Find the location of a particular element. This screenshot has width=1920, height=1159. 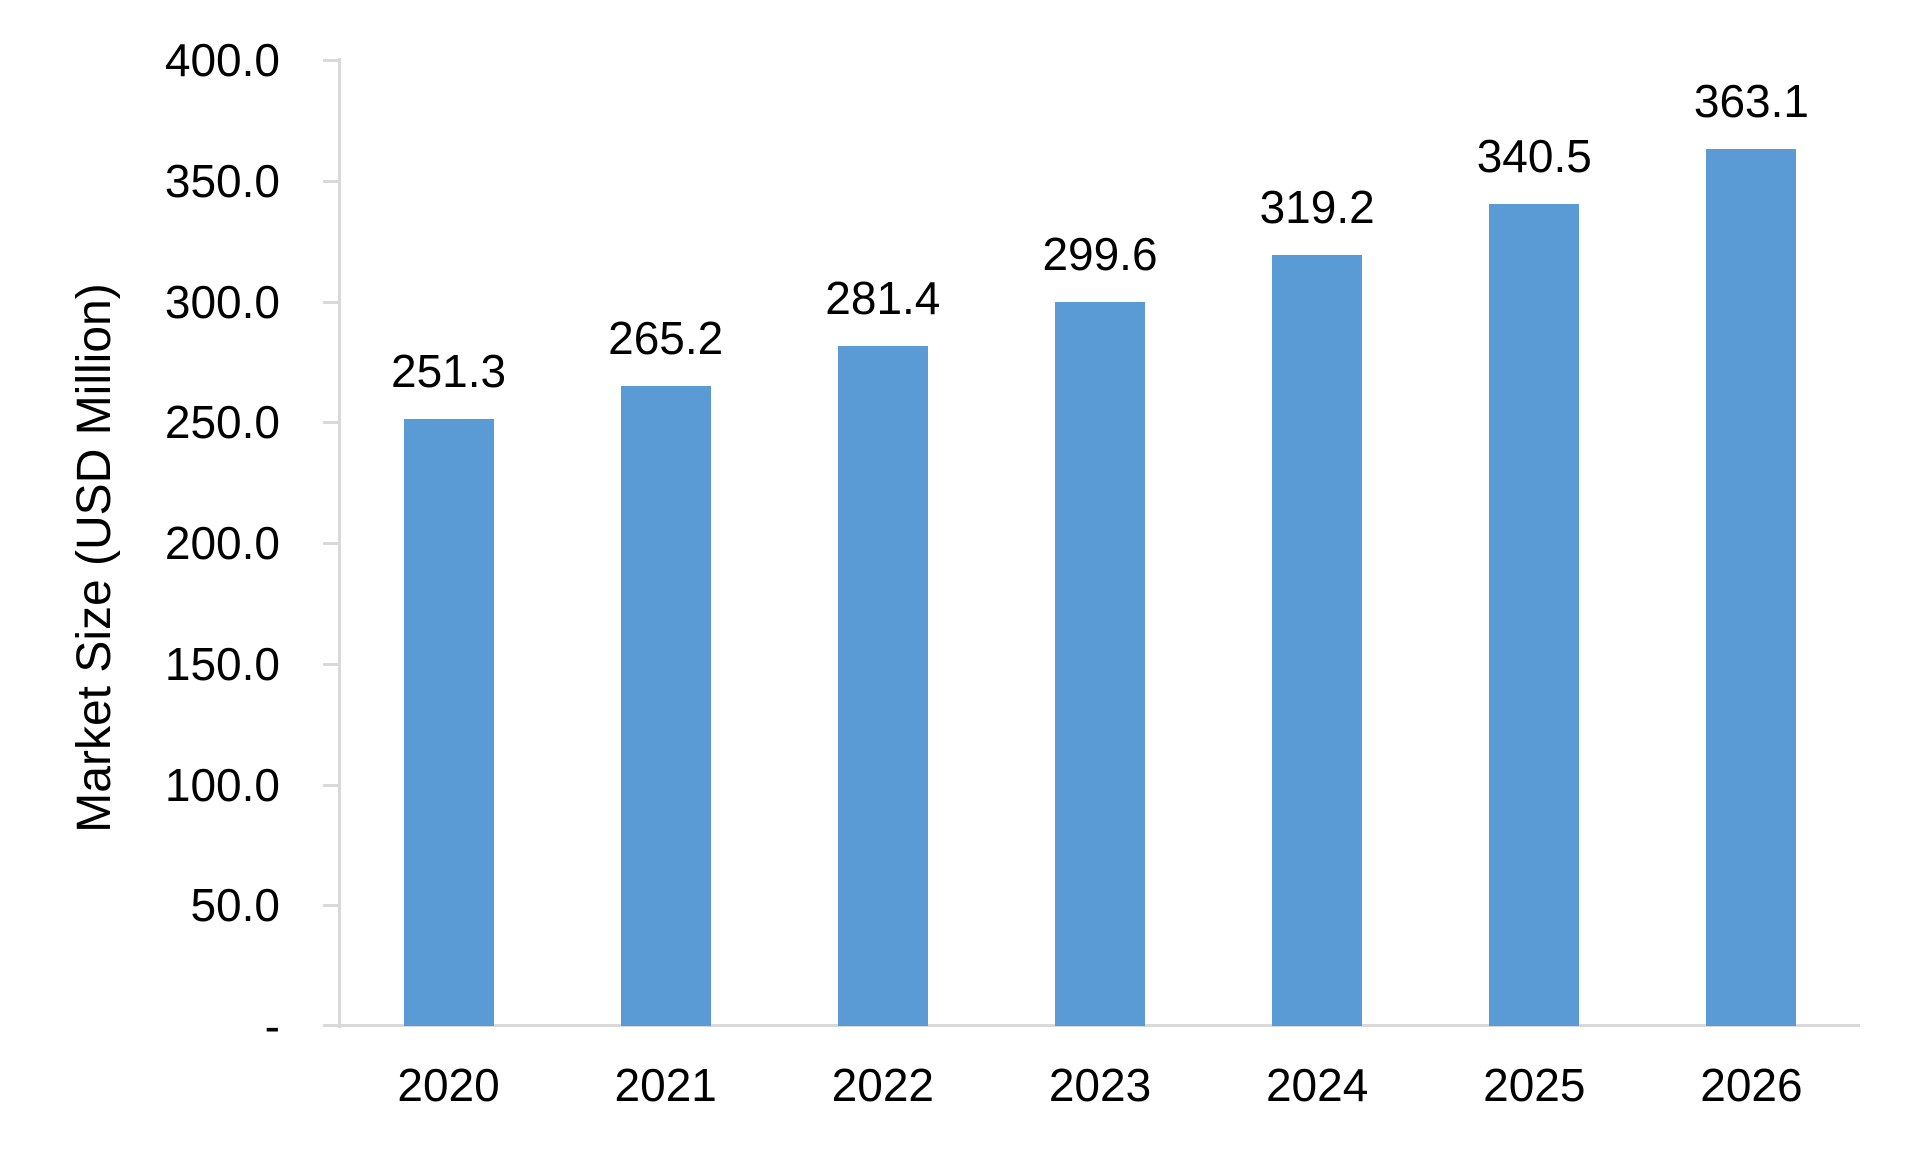

x-axis-label-2022: 2022 is located at coordinates (883, 1085).